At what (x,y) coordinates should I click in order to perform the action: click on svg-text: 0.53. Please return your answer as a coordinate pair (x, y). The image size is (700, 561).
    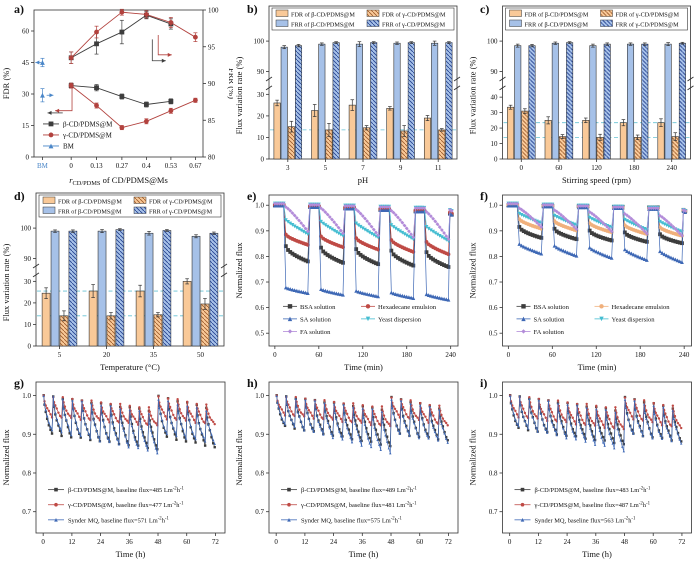
    Looking at the image, I should click on (171, 166).